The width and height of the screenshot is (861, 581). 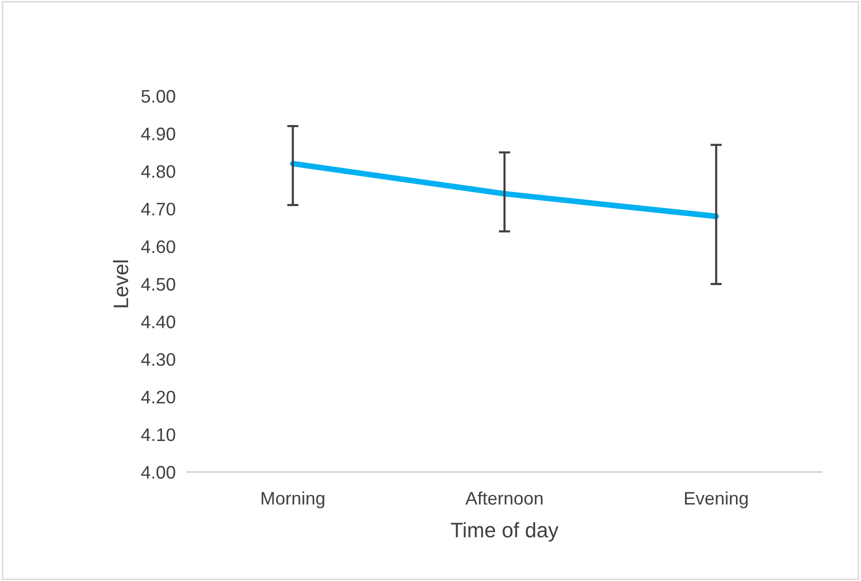 I want to click on y-tick-label: 5.00, so click(x=158, y=96).